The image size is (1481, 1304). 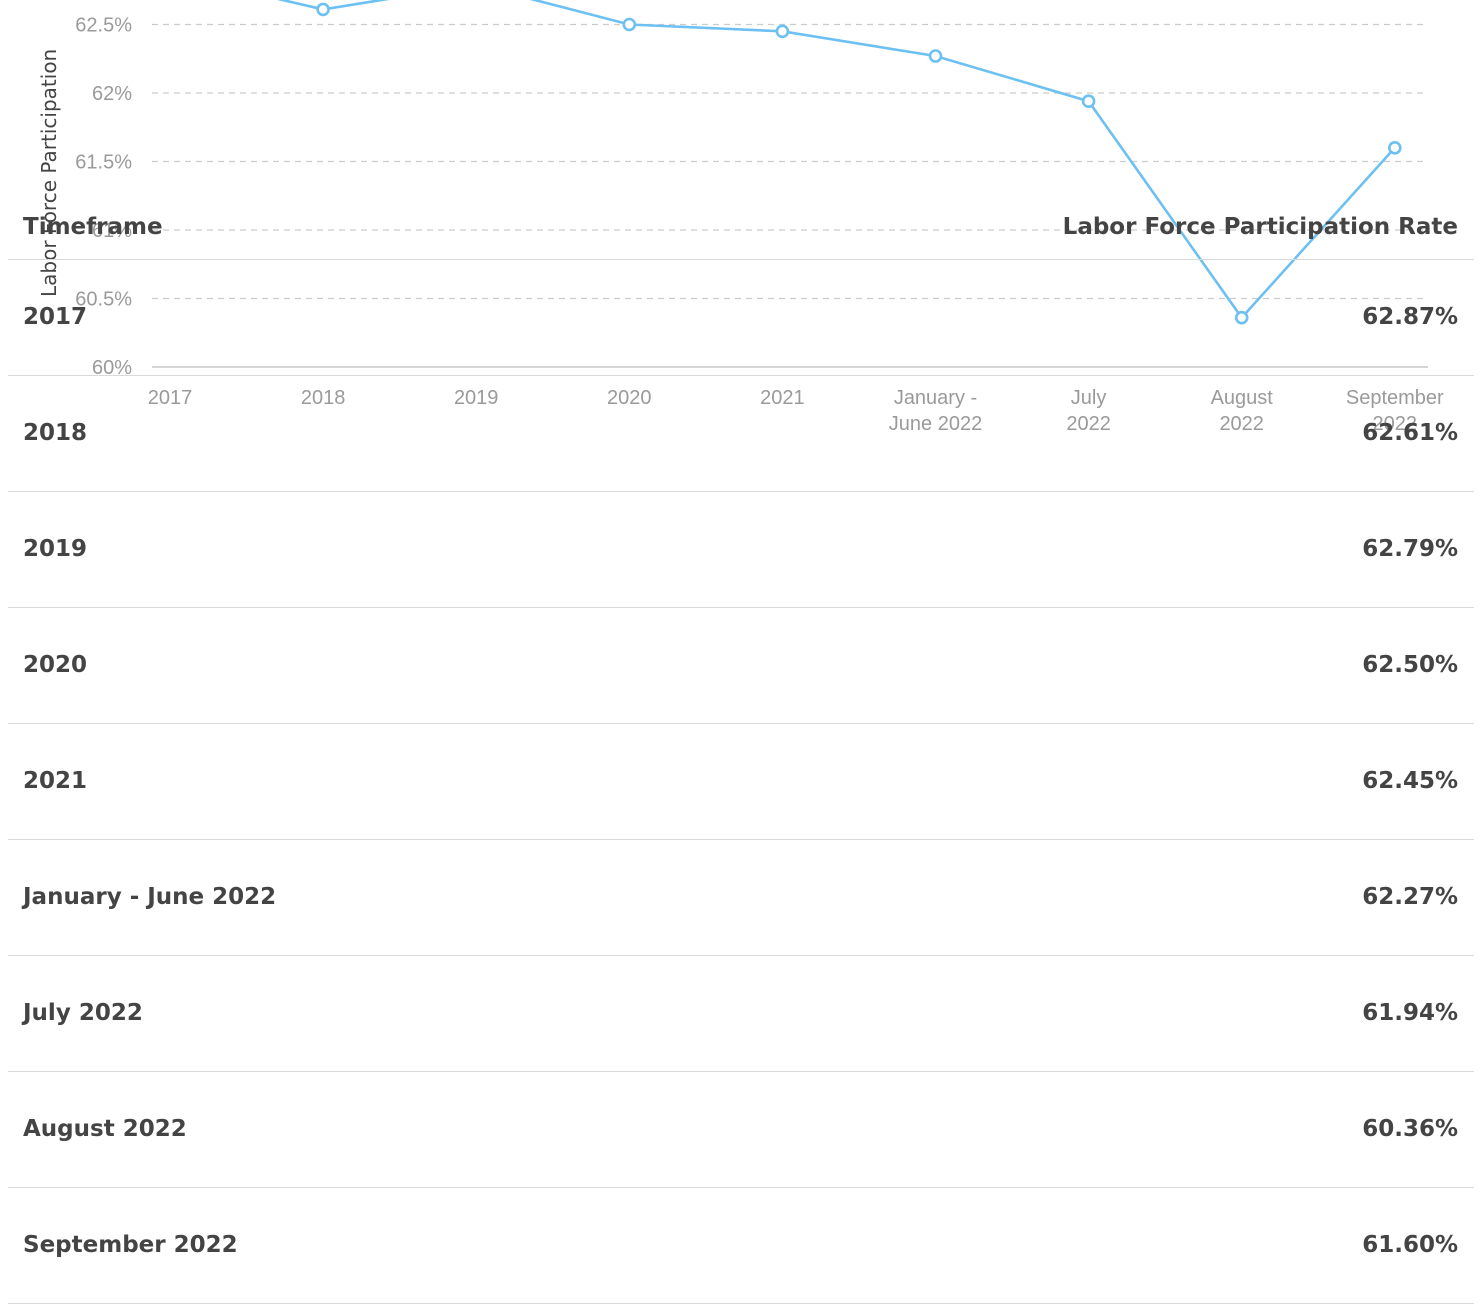 What do you see at coordinates (55, 433) in the screenshot?
I see `row-timeframe: 2018` at bounding box center [55, 433].